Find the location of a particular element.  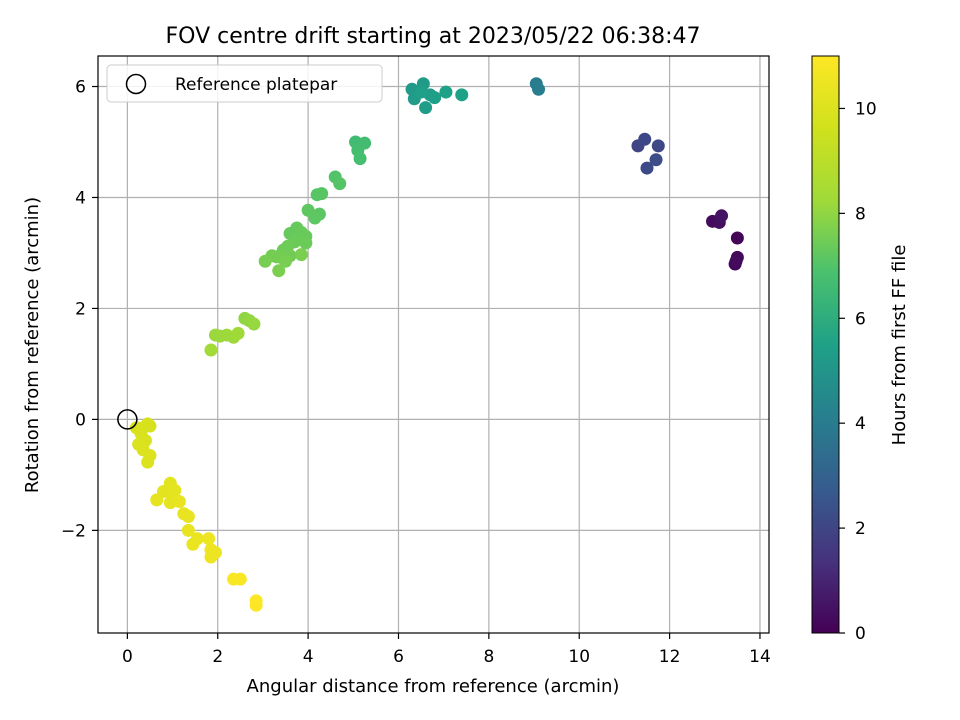

colorbar-tick-label: 6 is located at coordinates (860, 319).